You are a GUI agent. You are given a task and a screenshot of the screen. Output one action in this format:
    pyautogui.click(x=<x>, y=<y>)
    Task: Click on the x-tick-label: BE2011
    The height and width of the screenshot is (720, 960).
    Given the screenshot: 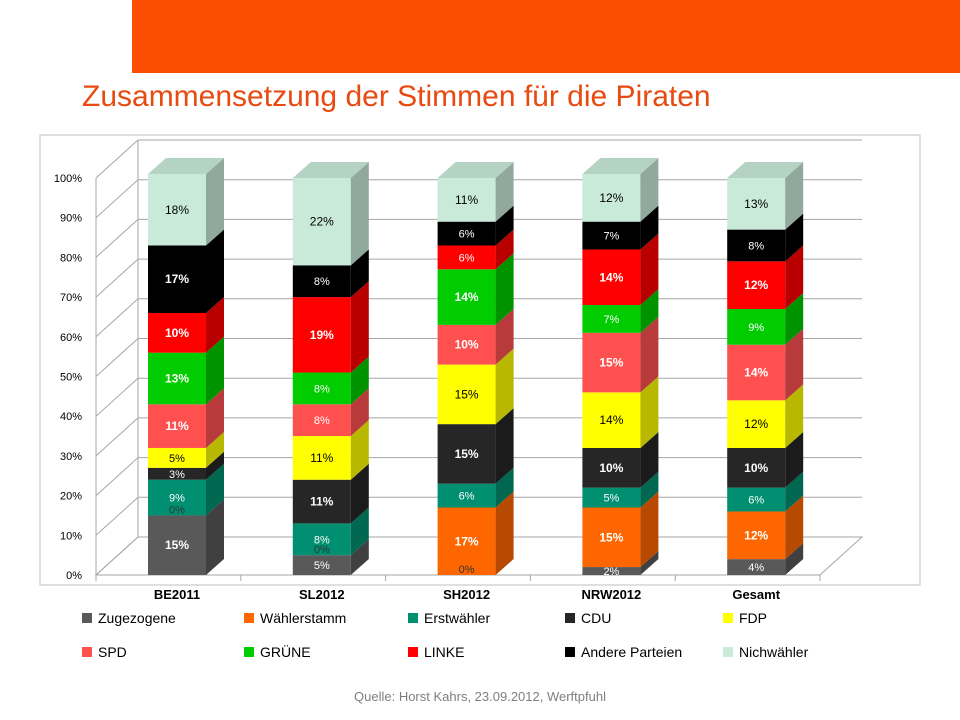 What is the action you would take?
    pyautogui.click(x=177, y=594)
    